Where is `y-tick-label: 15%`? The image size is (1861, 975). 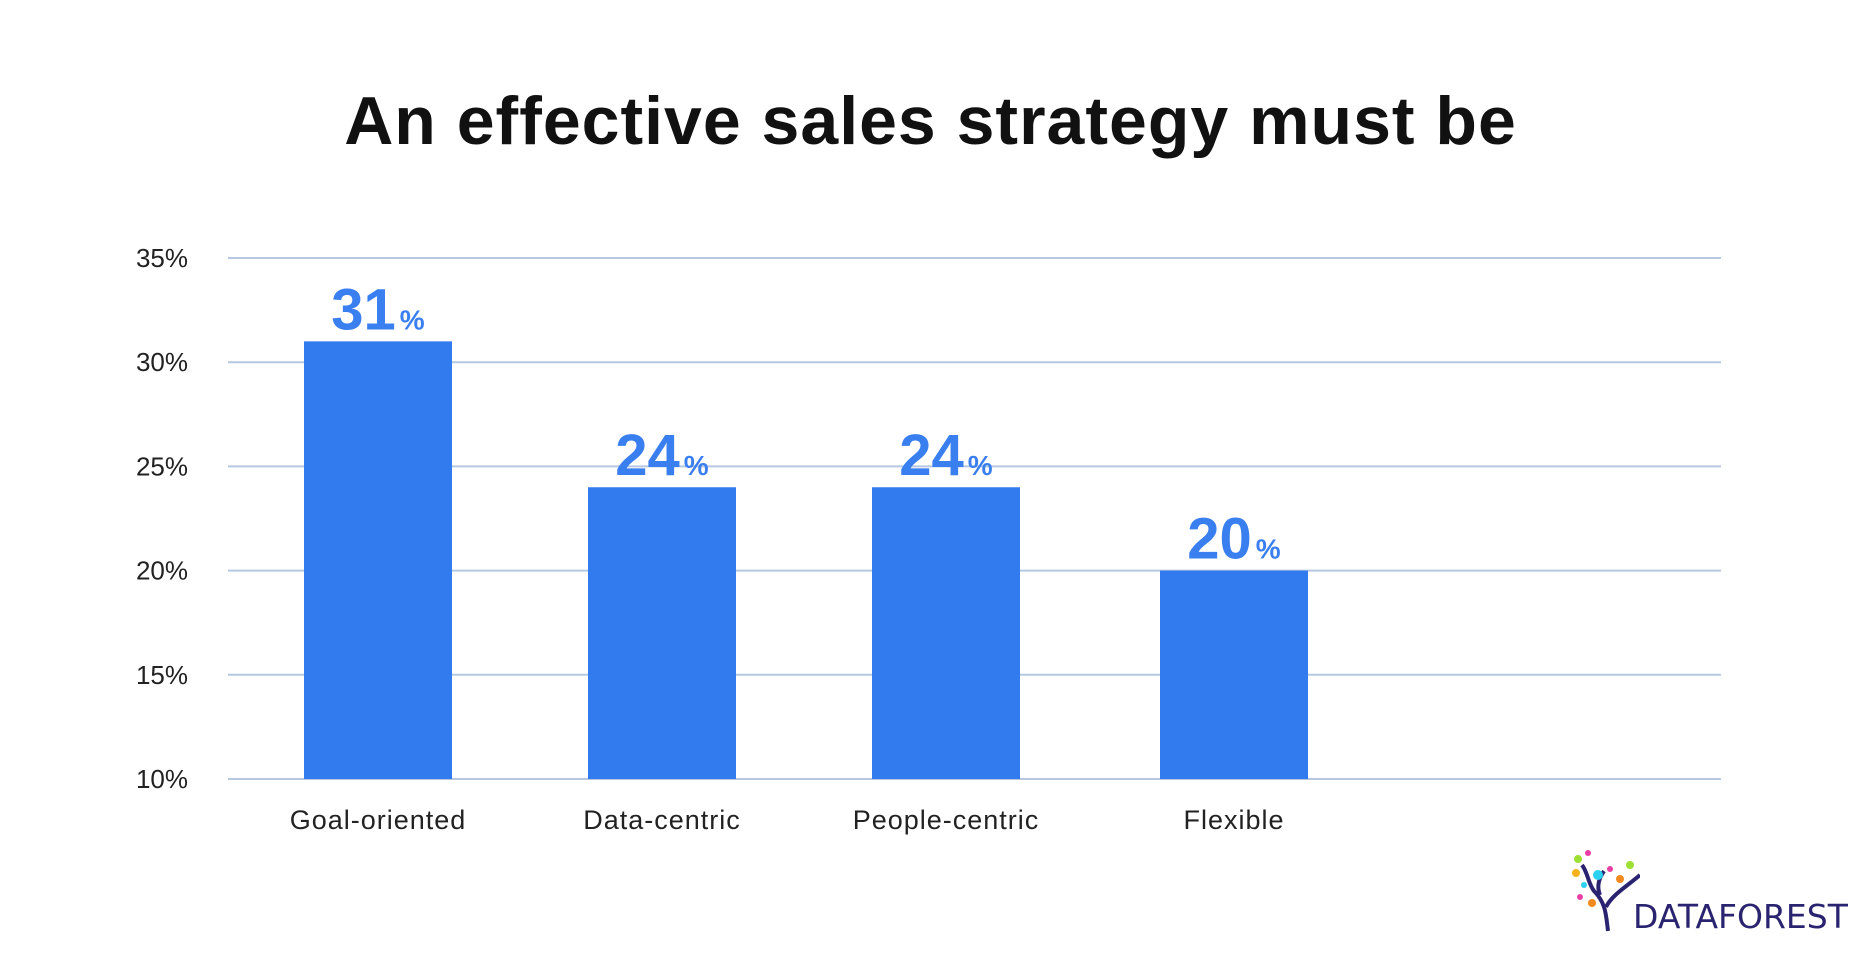
y-tick-label: 15% is located at coordinates (162, 675).